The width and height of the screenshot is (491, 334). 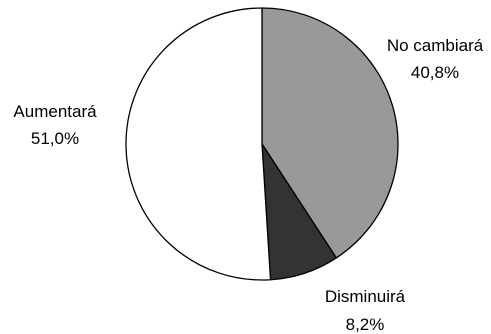 I want to click on slice-label-no-cambiara: No cambiará, so click(x=435, y=45).